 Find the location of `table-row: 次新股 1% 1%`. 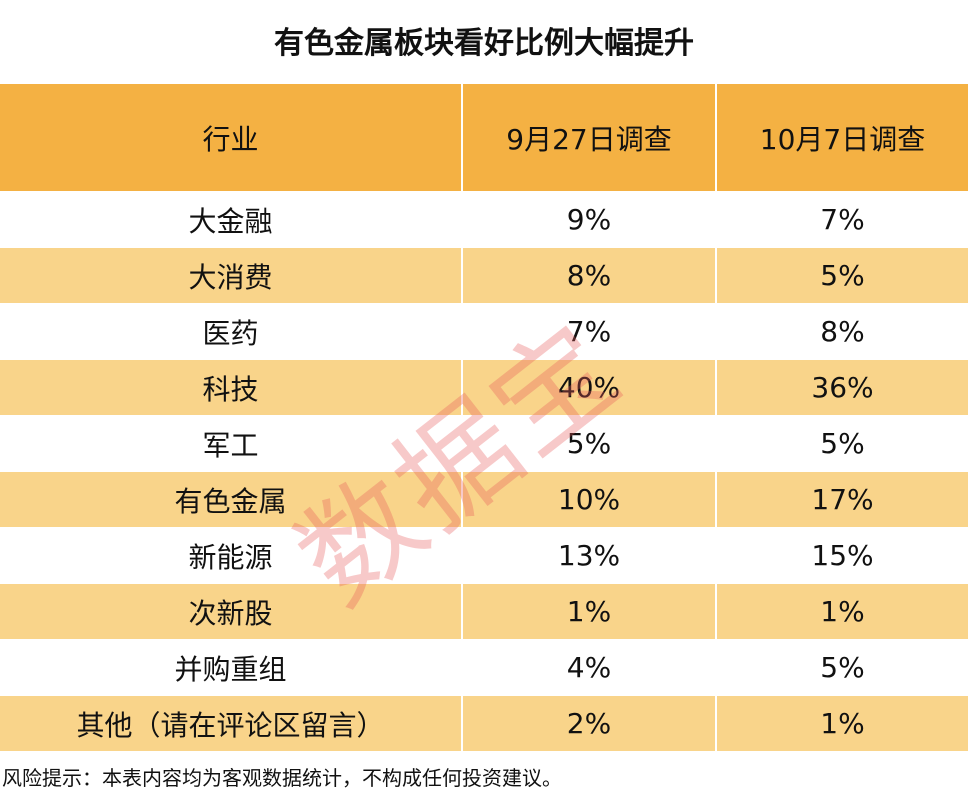

table-row: 次新股 1% 1% is located at coordinates (484, 612).